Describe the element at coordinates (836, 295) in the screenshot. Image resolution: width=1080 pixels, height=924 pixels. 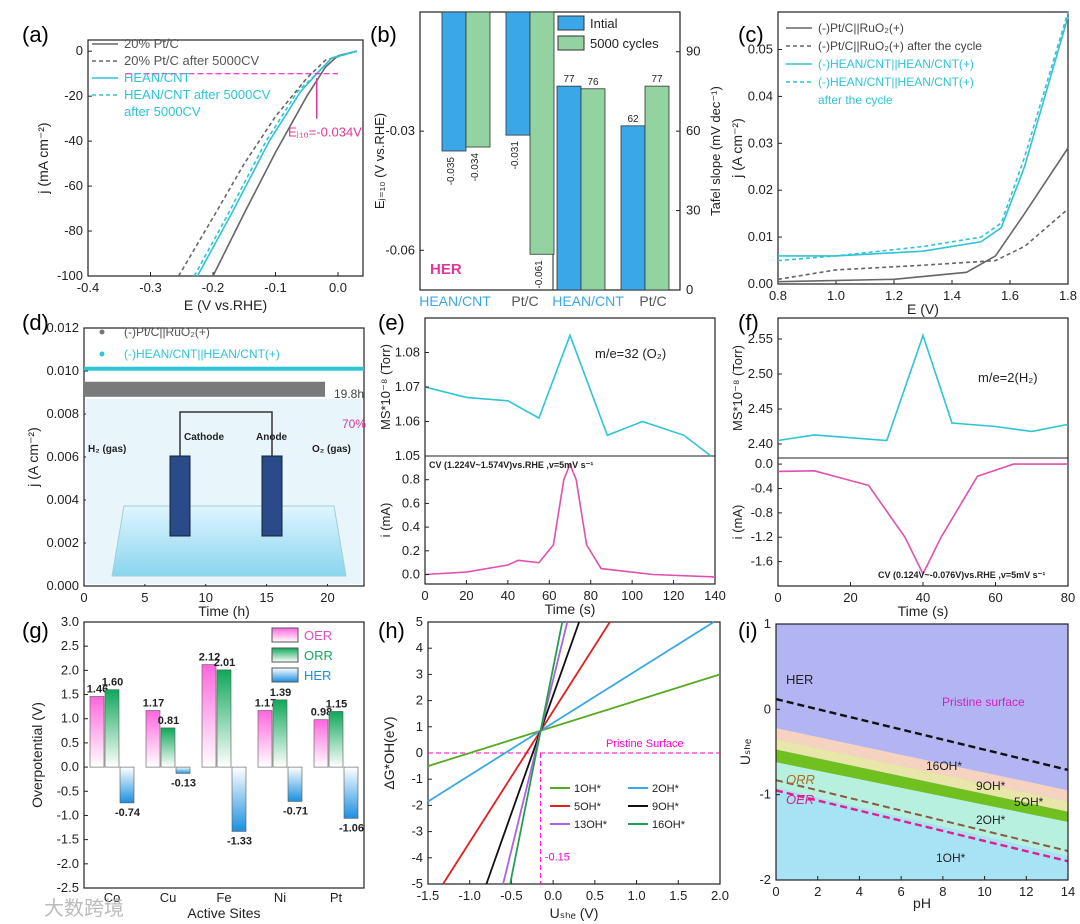
I see `c-xtick-label: 1.0` at that location.